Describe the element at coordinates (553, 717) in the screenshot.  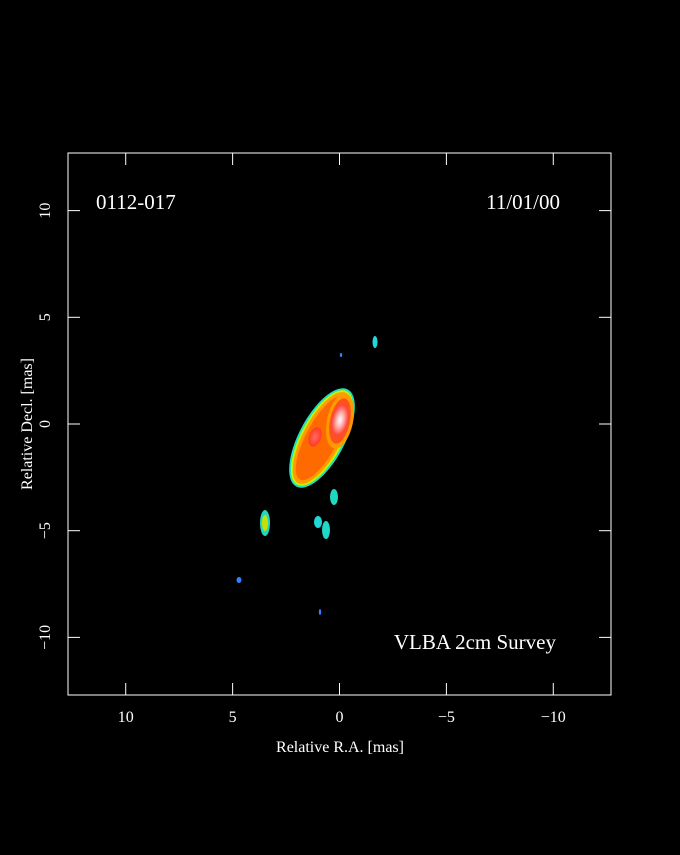
I see `x-tick-label: −10` at that location.